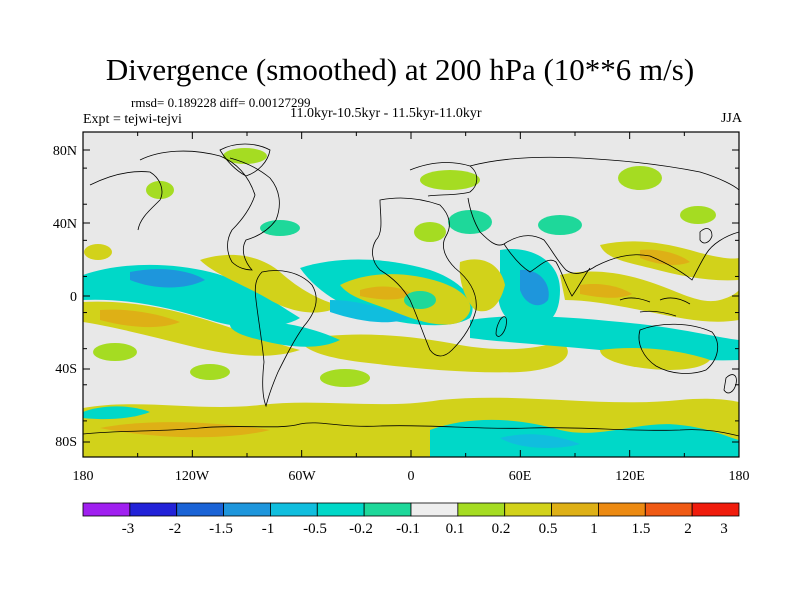 The width and height of the screenshot is (800, 600). What do you see at coordinates (270, 283) in the screenshot?
I see `contour-atlantic-positive` at bounding box center [270, 283].